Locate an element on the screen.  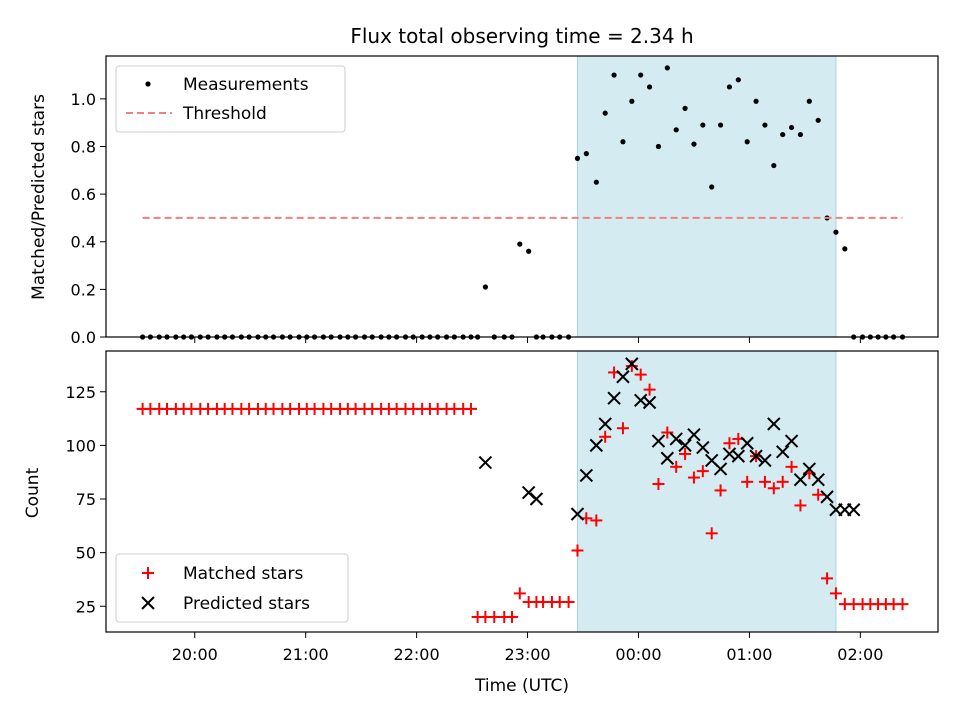
x-tick-label: 02:00 is located at coordinates (860, 654).